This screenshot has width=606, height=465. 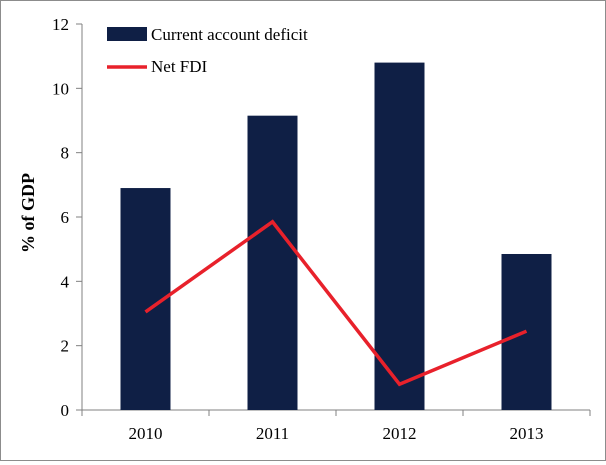 I want to click on x-tick-label: 2010, so click(x=146, y=433).